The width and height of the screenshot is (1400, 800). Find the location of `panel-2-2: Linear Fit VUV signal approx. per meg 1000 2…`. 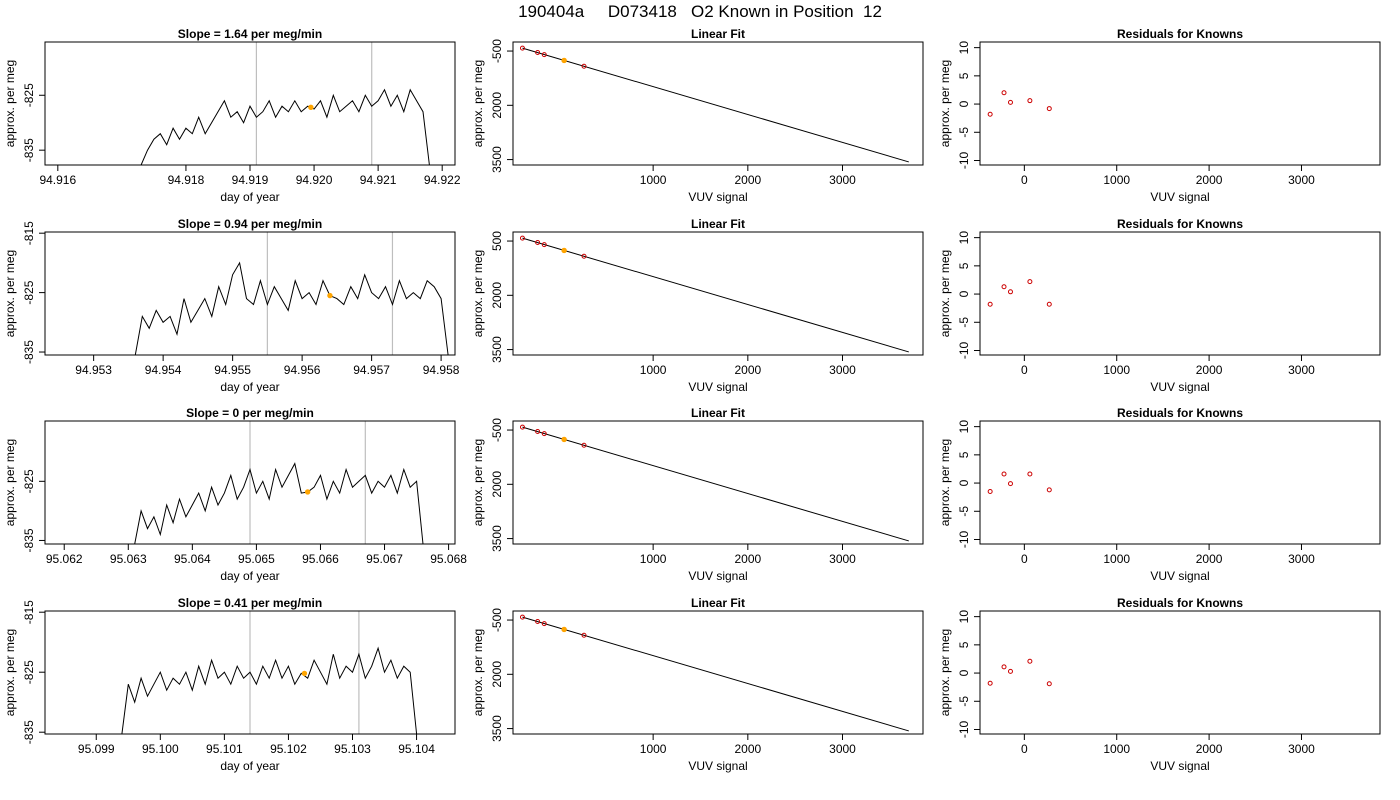

panel-2-2: Linear Fit VUV signal approx. per meg 1000 2… is located at coordinates (697, 305).